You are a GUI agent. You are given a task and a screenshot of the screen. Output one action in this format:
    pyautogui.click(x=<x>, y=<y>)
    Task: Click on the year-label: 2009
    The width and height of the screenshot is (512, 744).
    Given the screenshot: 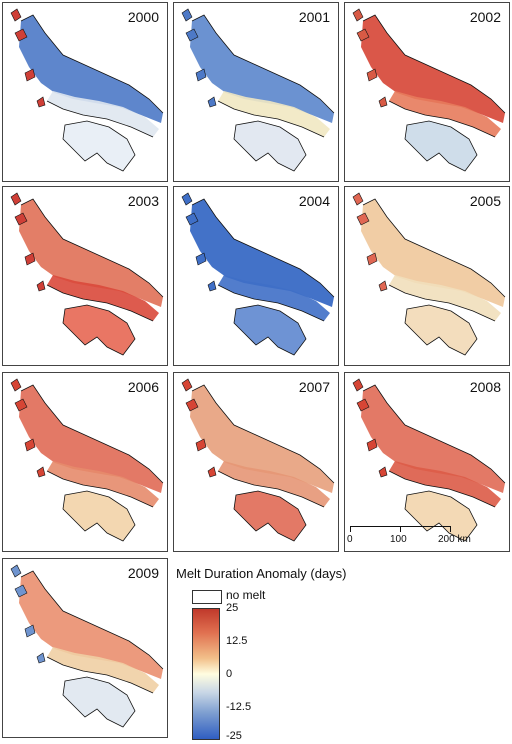 What is the action you would take?
    pyautogui.click(x=143, y=573)
    